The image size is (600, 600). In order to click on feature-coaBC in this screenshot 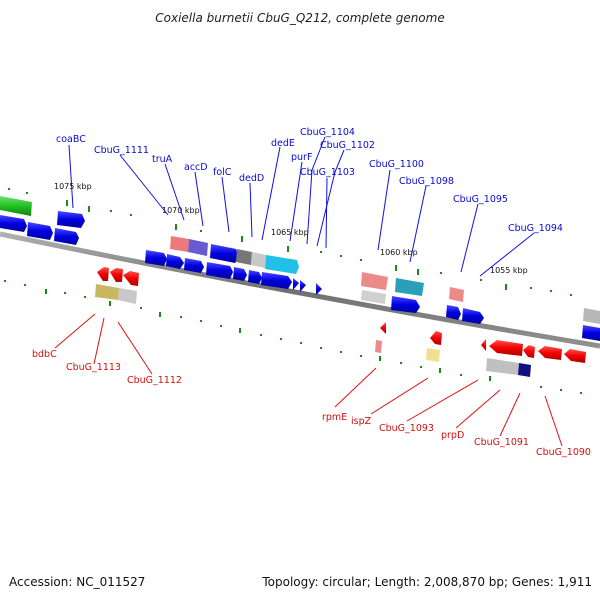, I will do `click(71, 219)`.